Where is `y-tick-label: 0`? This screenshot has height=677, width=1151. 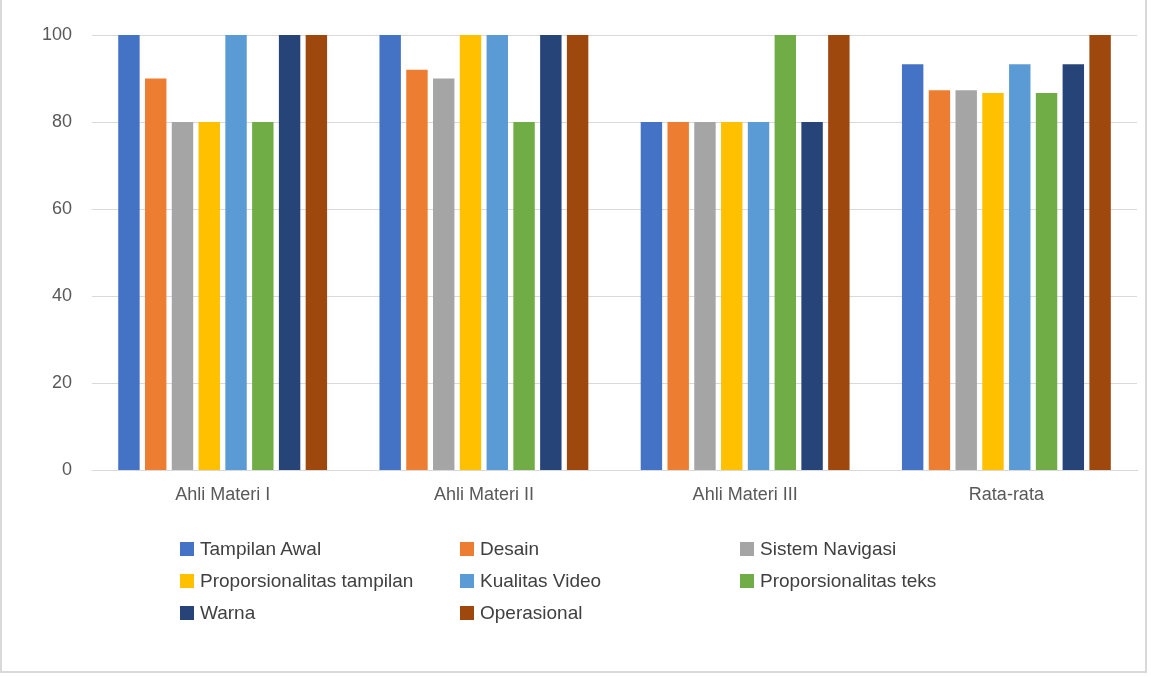 y-tick-label: 0 is located at coordinates (67, 469).